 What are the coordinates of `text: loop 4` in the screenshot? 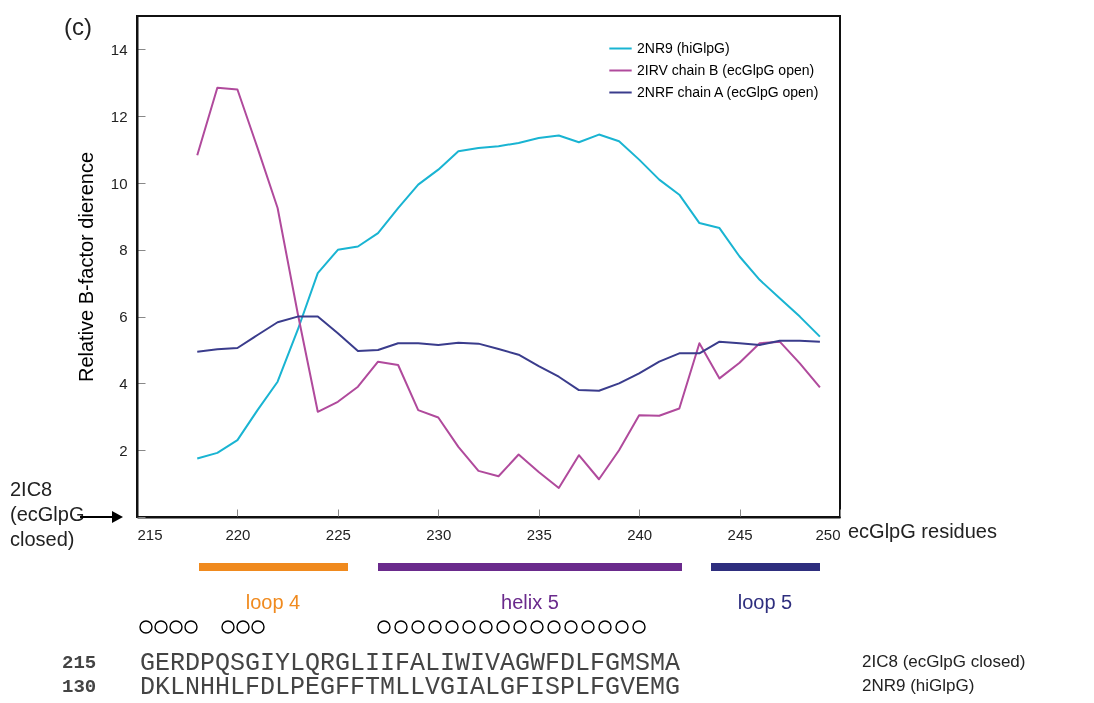 It's located at (273, 602).